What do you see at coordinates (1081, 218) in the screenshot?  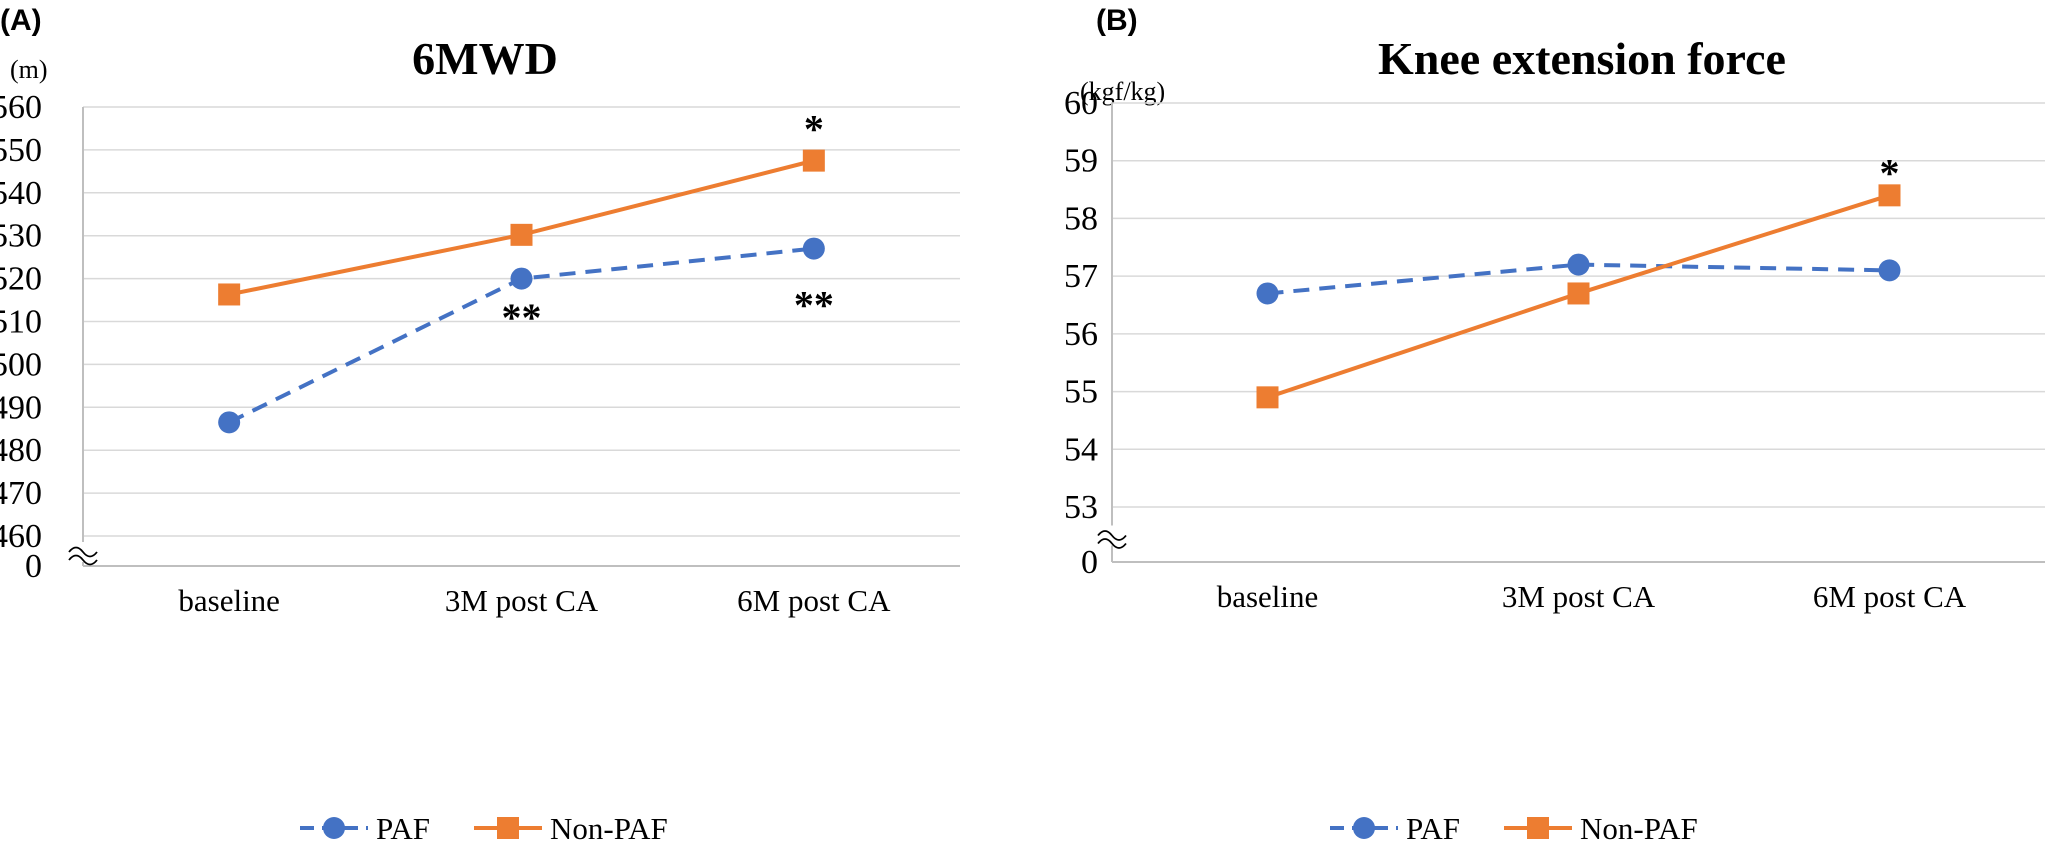 I see `y-tick-label: 58` at bounding box center [1081, 218].